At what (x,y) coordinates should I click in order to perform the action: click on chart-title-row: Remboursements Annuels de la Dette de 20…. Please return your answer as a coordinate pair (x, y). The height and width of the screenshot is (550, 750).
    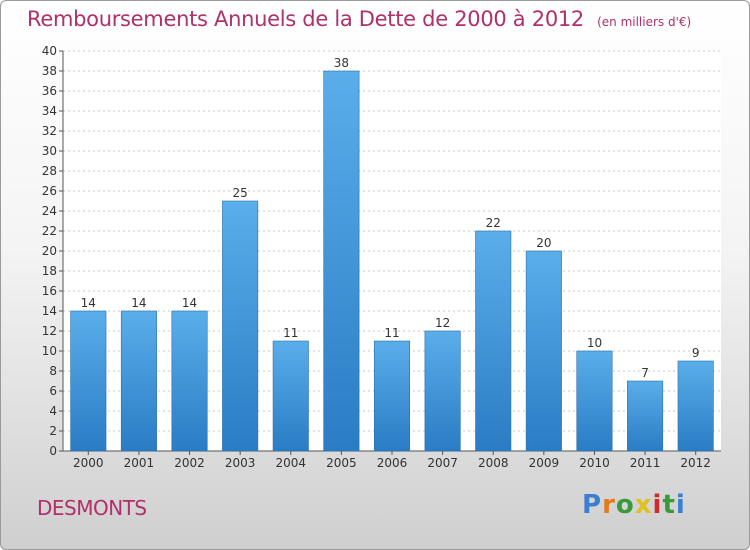
    Looking at the image, I should click on (359, 19).